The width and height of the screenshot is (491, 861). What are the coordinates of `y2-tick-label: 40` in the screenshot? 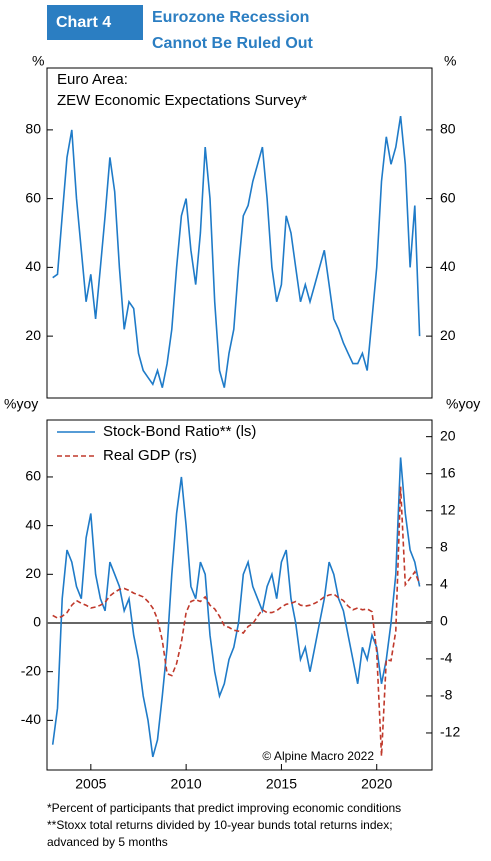 It's located at (448, 266).